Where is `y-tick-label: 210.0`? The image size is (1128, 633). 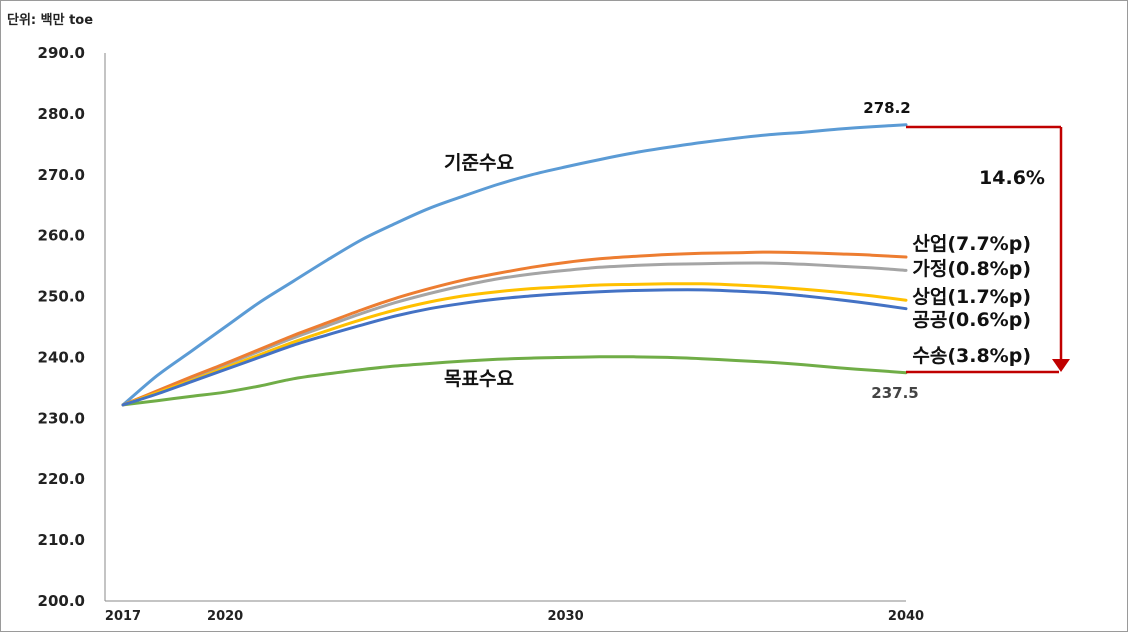 y-tick-label: 210.0 is located at coordinates (61, 540).